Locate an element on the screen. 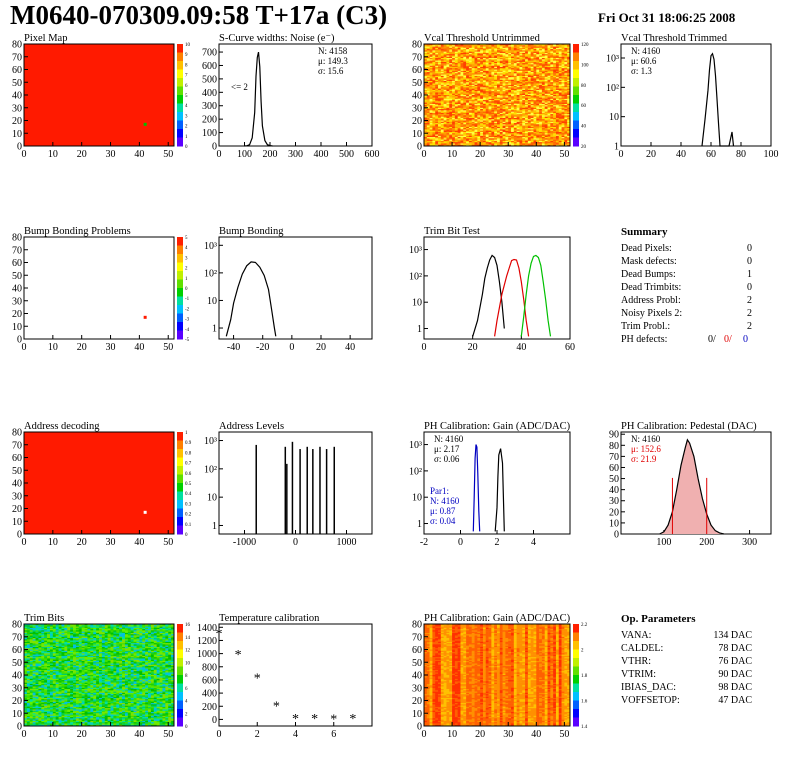 This screenshot has width=796, height=772. colorbar-label: 6 is located at coordinates (186, 86).